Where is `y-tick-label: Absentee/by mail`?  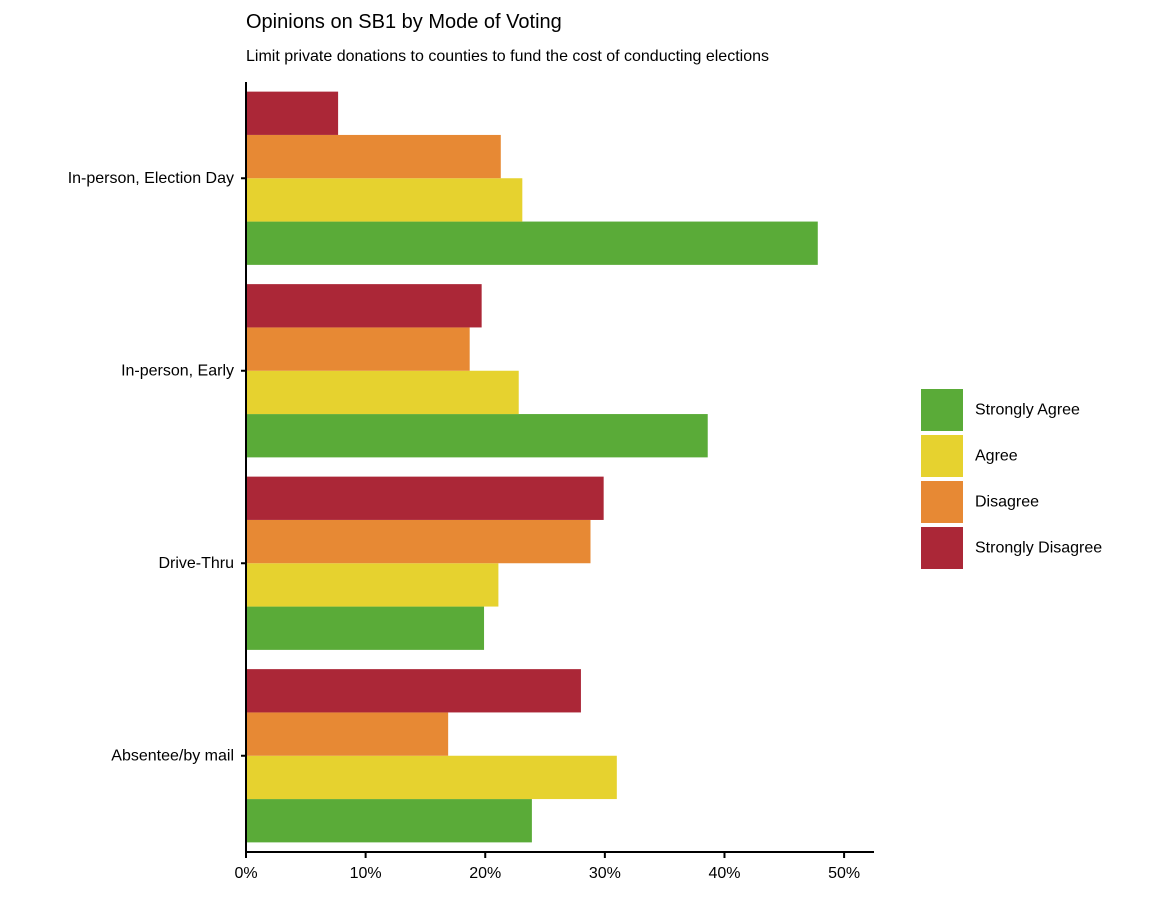
y-tick-label: Absentee/by mail is located at coordinates (172, 755).